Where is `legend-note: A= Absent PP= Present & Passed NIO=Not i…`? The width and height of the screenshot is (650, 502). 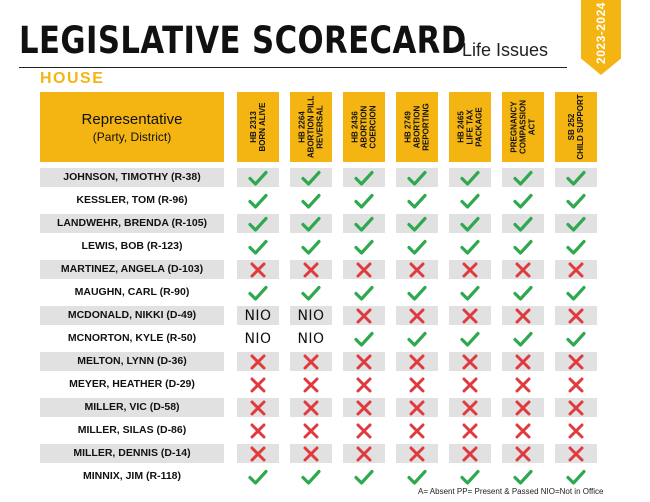
legend-note: A= Absent PP= Present & Passed NIO=Not i… is located at coordinates (511, 491).